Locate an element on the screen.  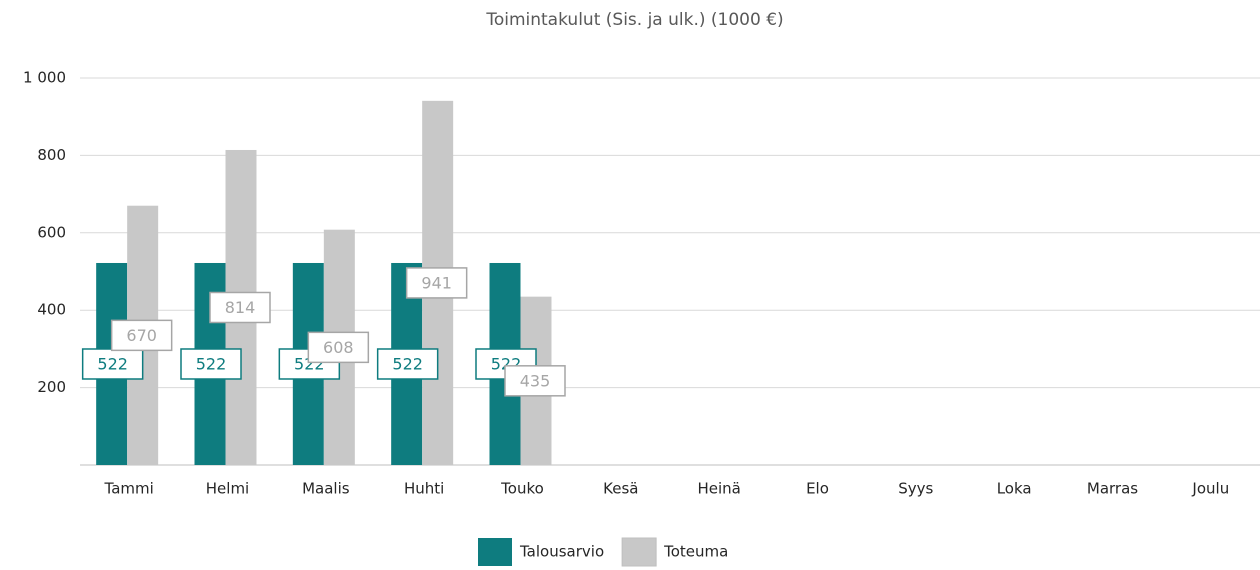
x-tick-label: Joulu is located at coordinates (1210, 489).